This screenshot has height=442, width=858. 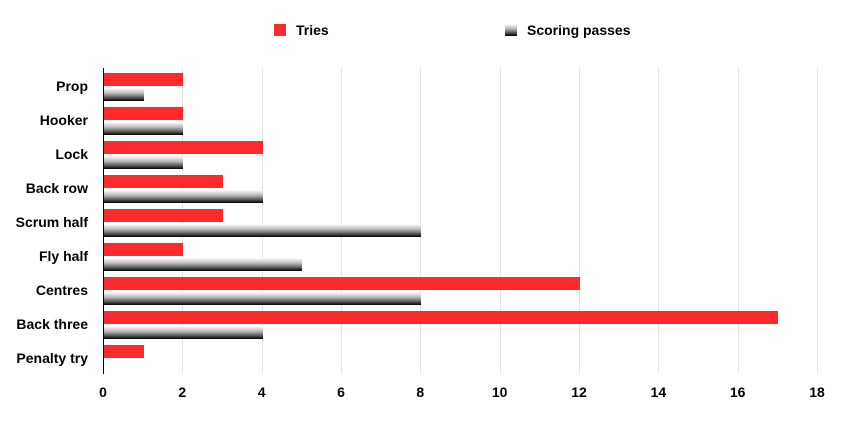 What do you see at coordinates (51, 222) in the screenshot?
I see `category-label: Scrum half` at bounding box center [51, 222].